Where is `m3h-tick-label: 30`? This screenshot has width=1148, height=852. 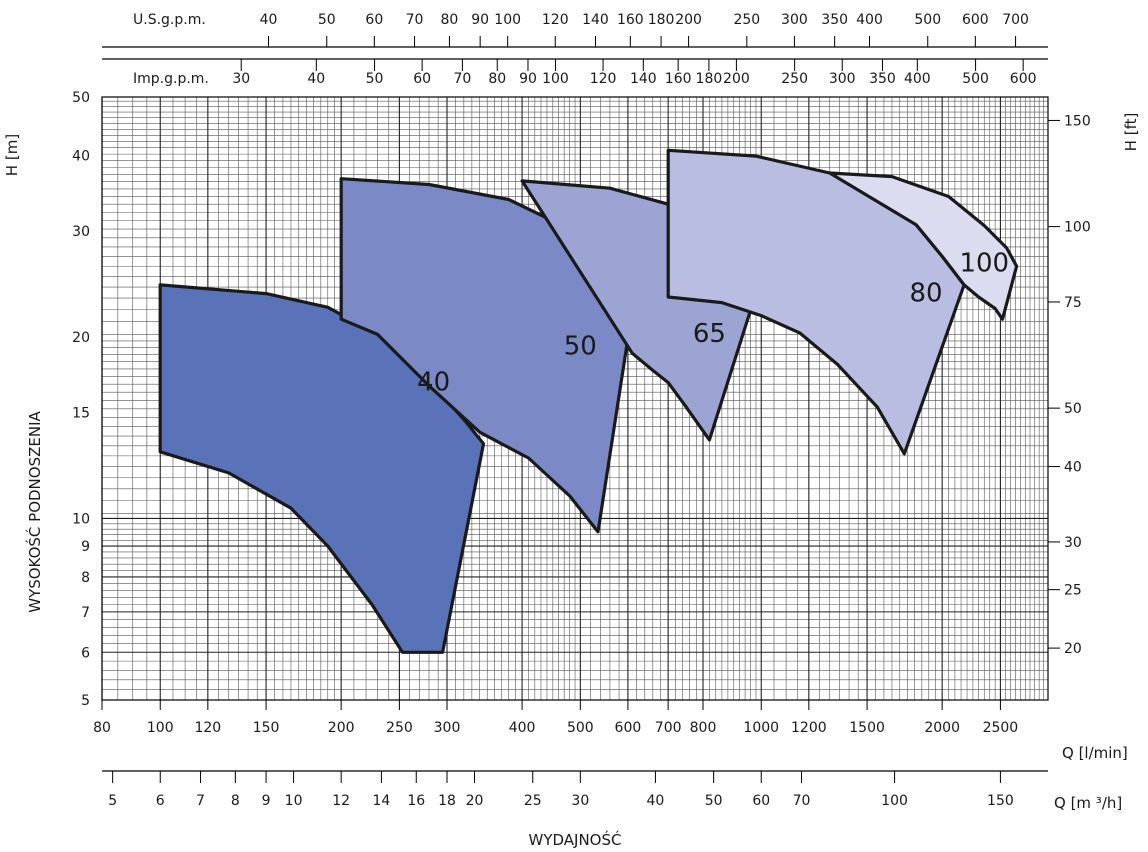 m3h-tick-label: 30 is located at coordinates (580, 801).